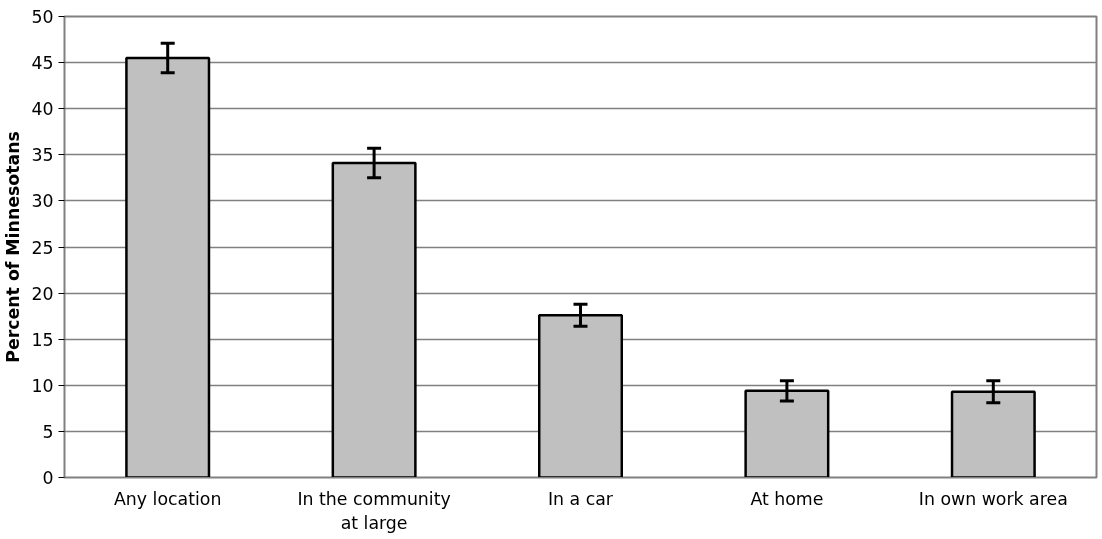 This screenshot has height=539, width=1102. What do you see at coordinates (42, 63) in the screenshot?
I see `y-tick-label: 45` at bounding box center [42, 63].